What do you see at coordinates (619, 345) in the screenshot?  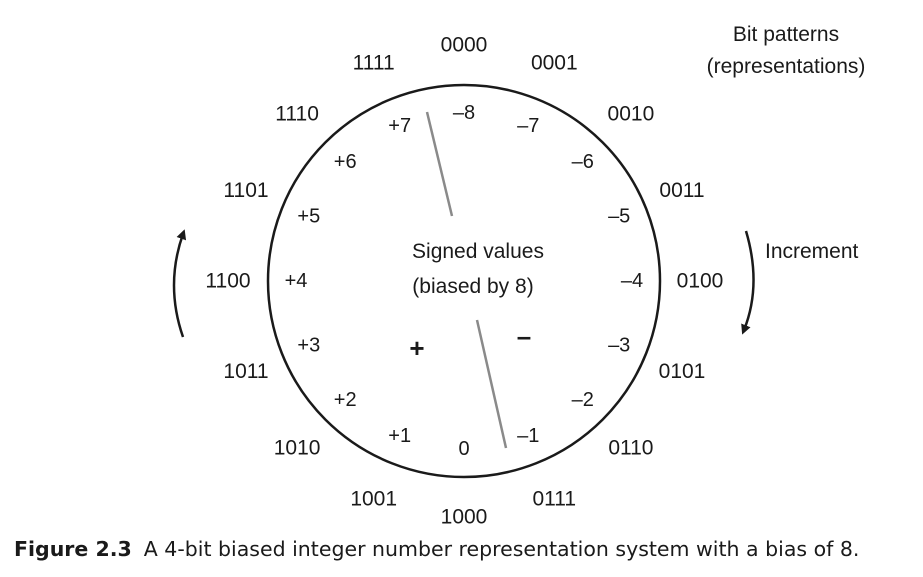 I see `signed-value-0101: –3` at bounding box center [619, 345].